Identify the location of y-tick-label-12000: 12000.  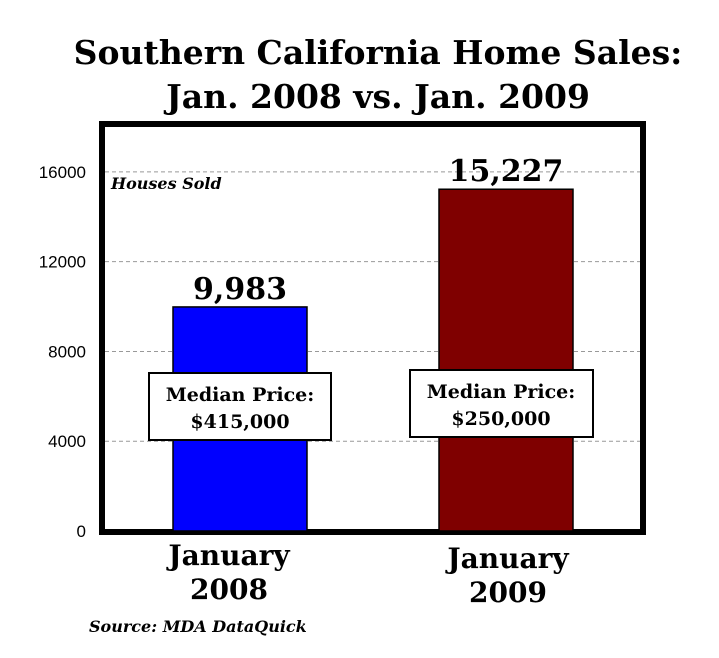
(62, 262).